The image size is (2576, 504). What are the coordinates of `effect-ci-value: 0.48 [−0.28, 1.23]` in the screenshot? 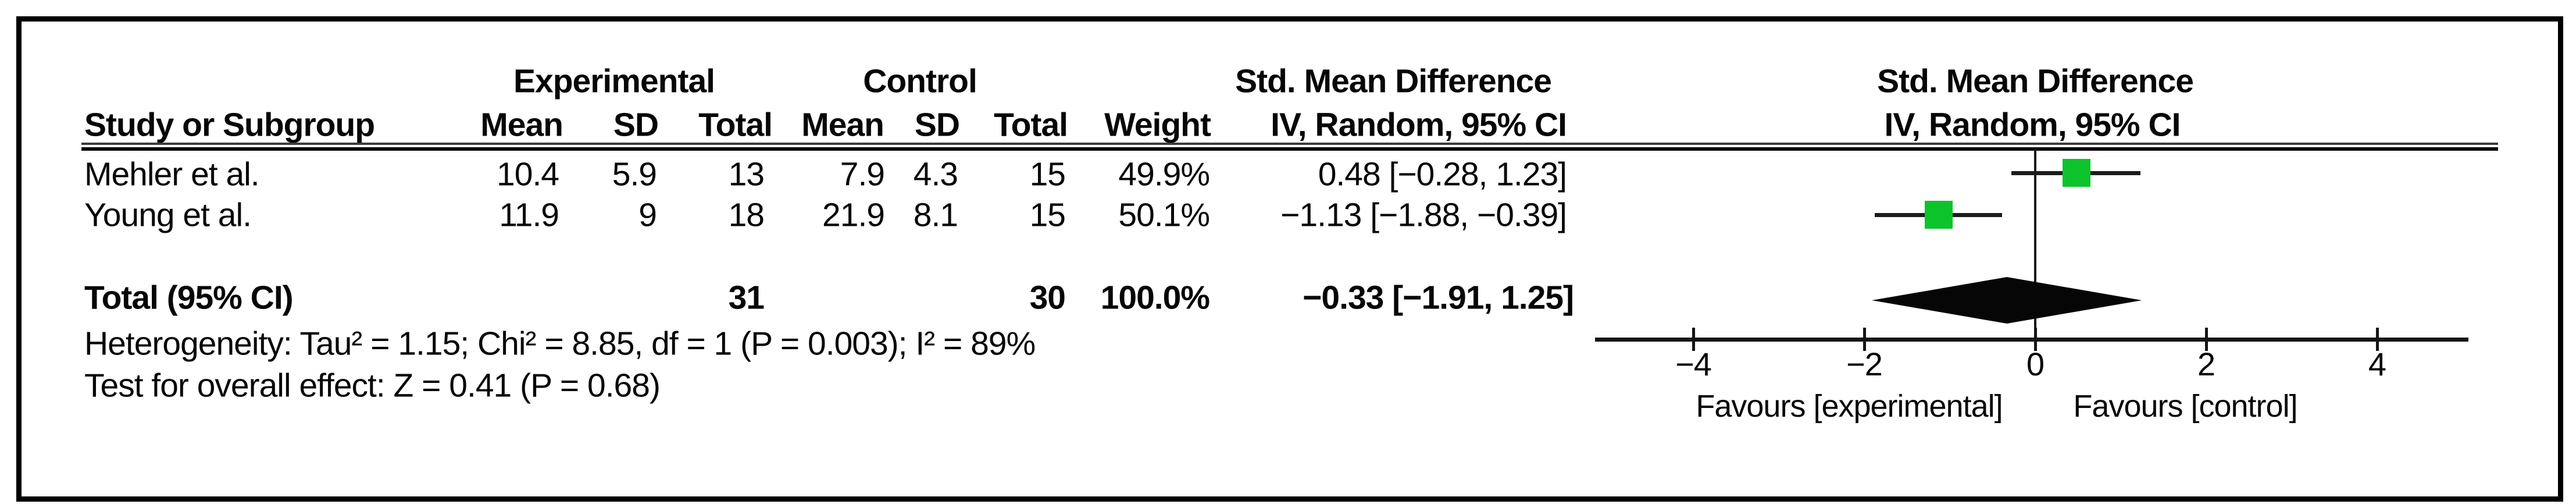 It's located at (1443, 174).